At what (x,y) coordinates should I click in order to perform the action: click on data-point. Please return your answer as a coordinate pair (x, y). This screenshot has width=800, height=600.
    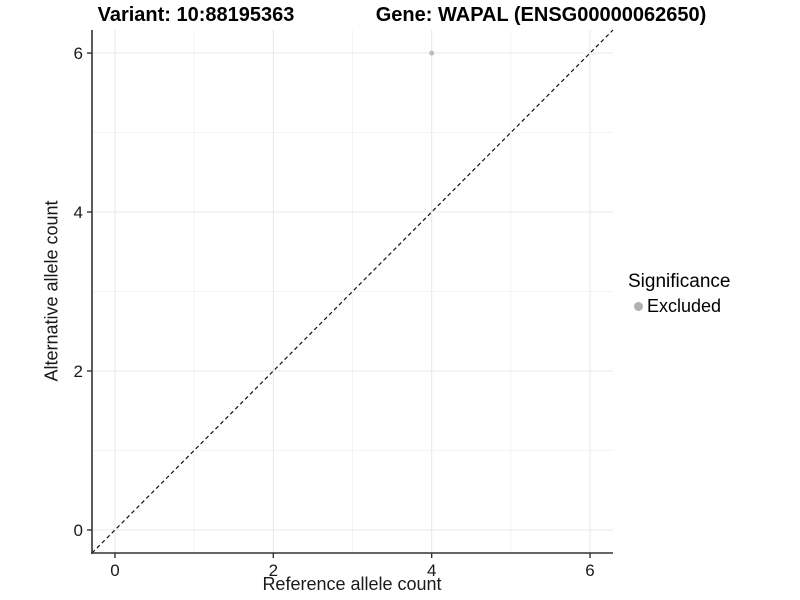
    Looking at the image, I should click on (432, 53).